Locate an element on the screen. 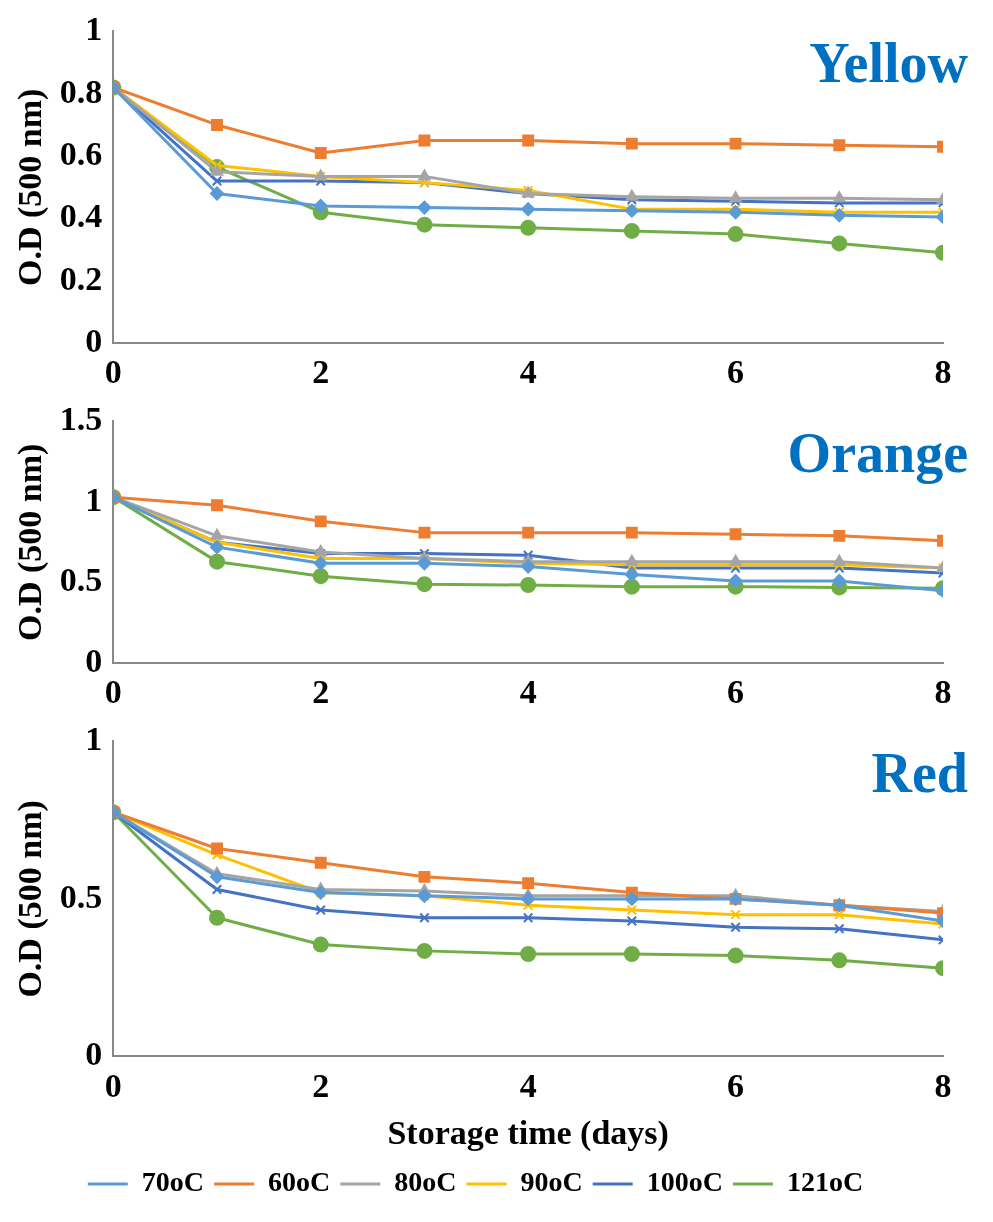 Image resolution: width=993 pixels, height=1222 pixels. legend-label: 90oC is located at coordinates (551, 1182).